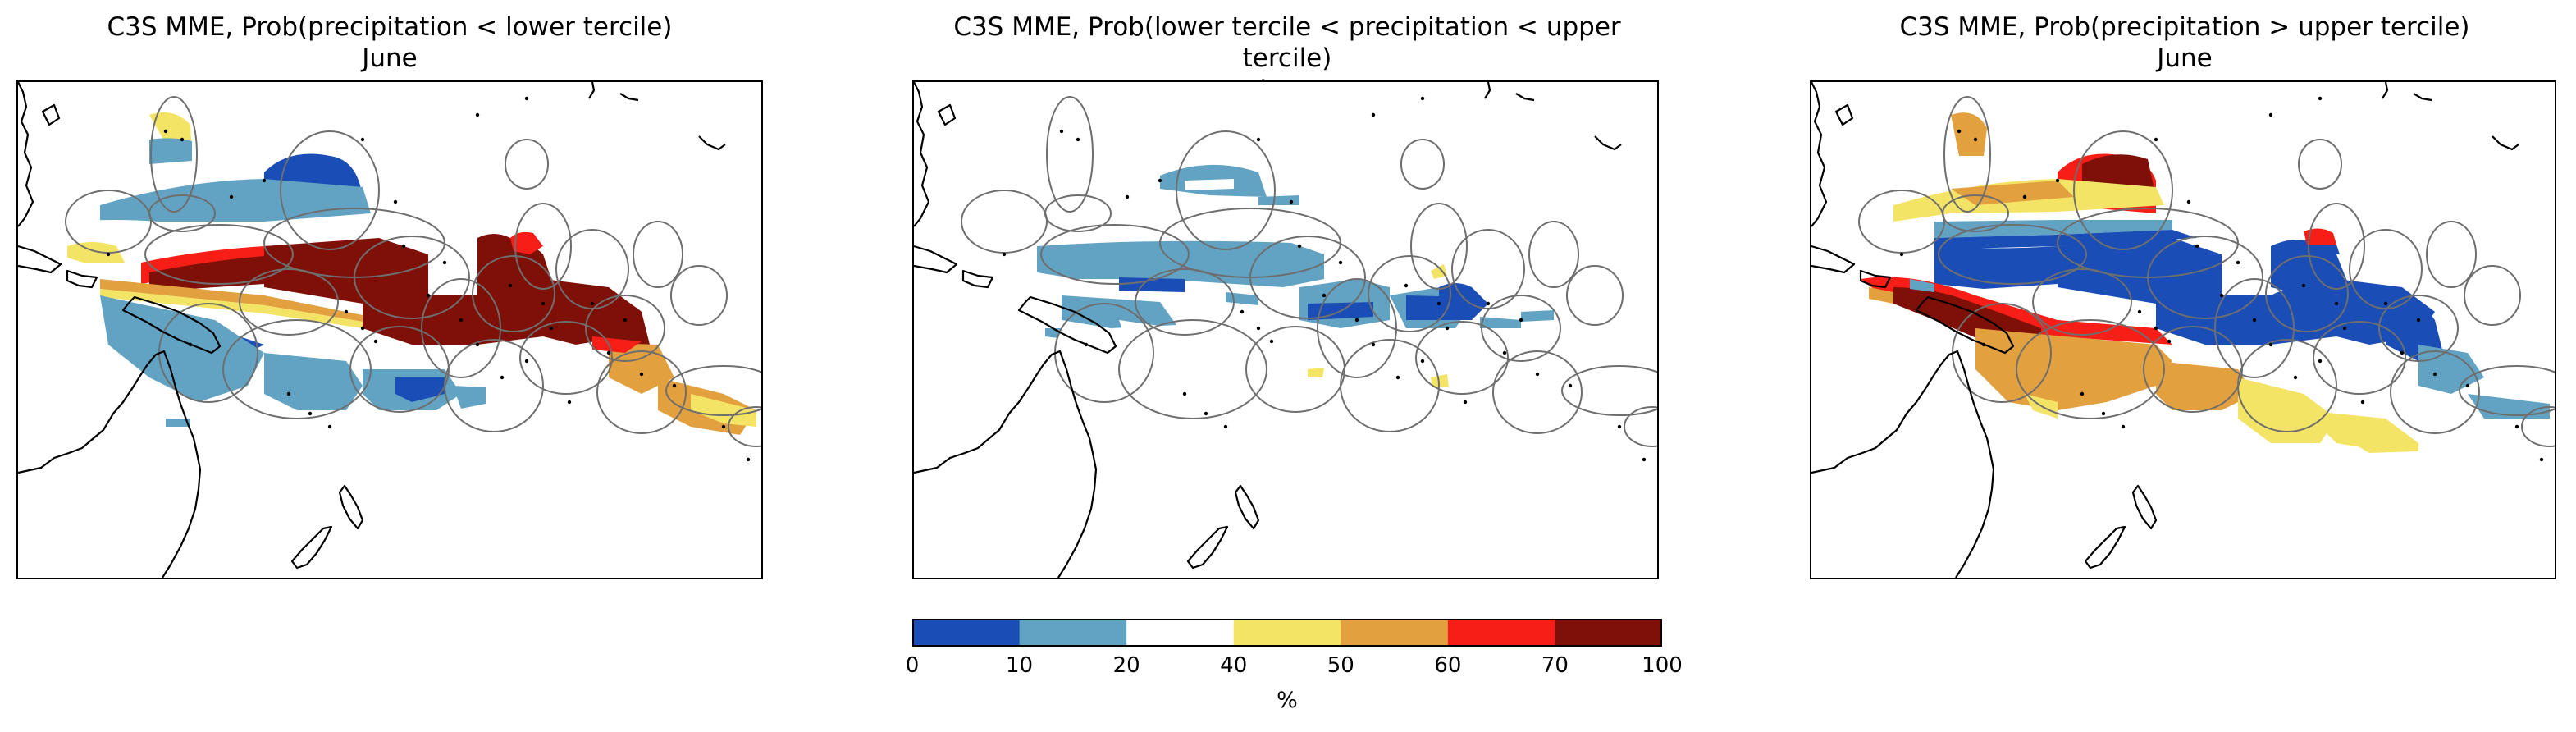 The width and height of the screenshot is (2576, 732). What do you see at coordinates (1126, 665) in the screenshot?
I see `colorbar-tick-label: 20` at bounding box center [1126, 665].